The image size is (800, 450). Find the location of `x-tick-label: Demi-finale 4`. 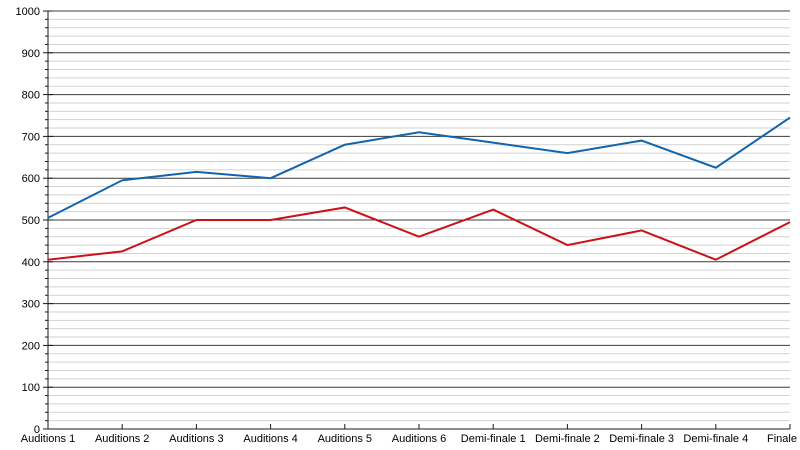

x-tick-label: Demi-finale 4 is located at coordinates (715, 439).